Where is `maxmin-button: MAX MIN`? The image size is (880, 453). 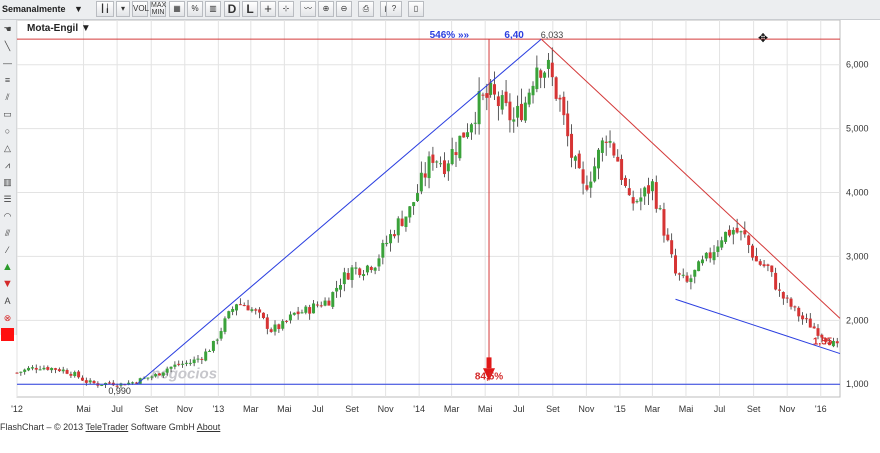
maxmin-button: MAX MIN is located at coordinates (158, 9).